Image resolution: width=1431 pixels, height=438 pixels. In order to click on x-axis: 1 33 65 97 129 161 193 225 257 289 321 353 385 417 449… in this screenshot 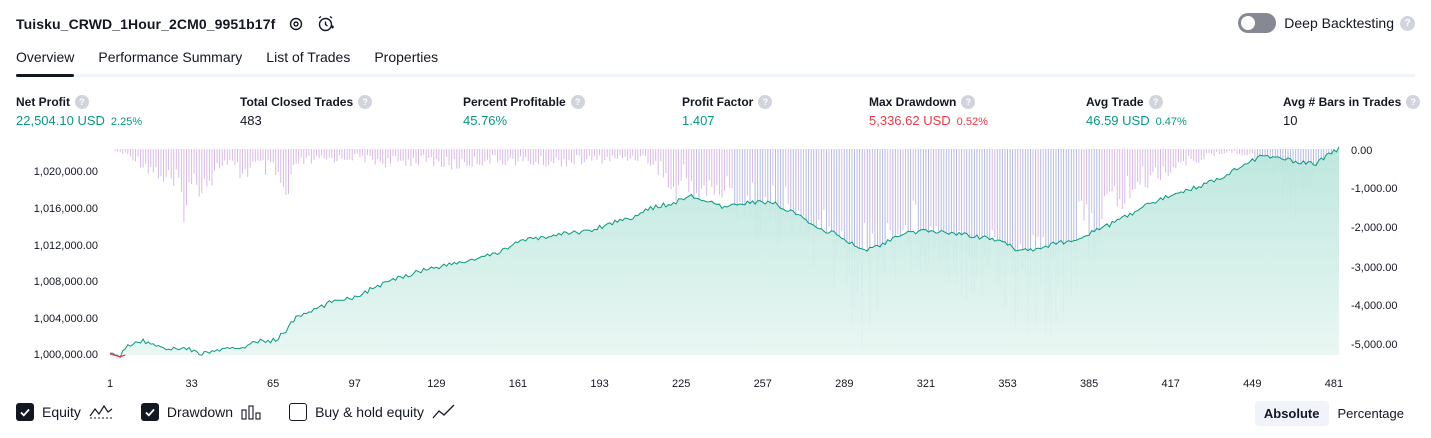, I will do `click(725, 384)`.